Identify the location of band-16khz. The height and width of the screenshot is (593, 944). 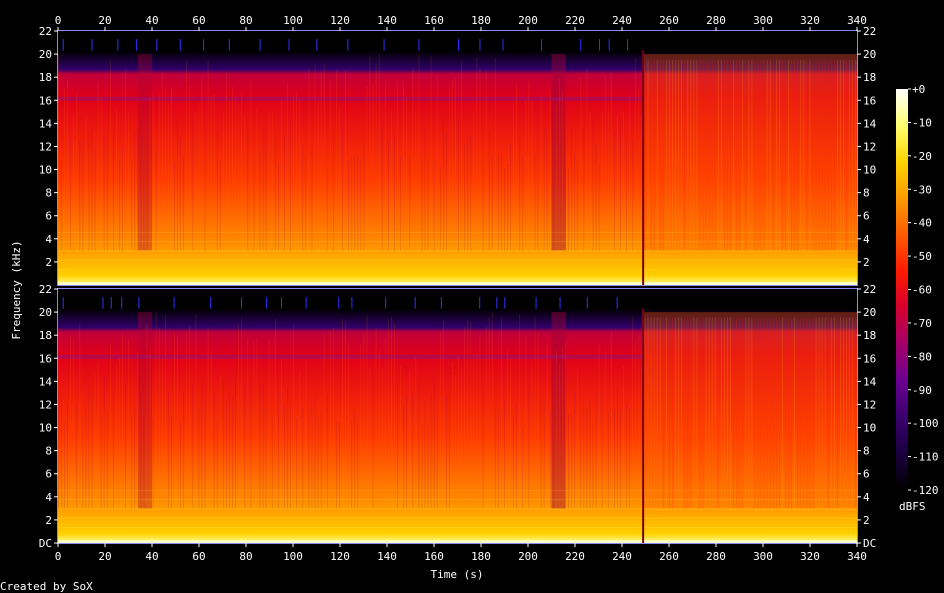
(351, 356).